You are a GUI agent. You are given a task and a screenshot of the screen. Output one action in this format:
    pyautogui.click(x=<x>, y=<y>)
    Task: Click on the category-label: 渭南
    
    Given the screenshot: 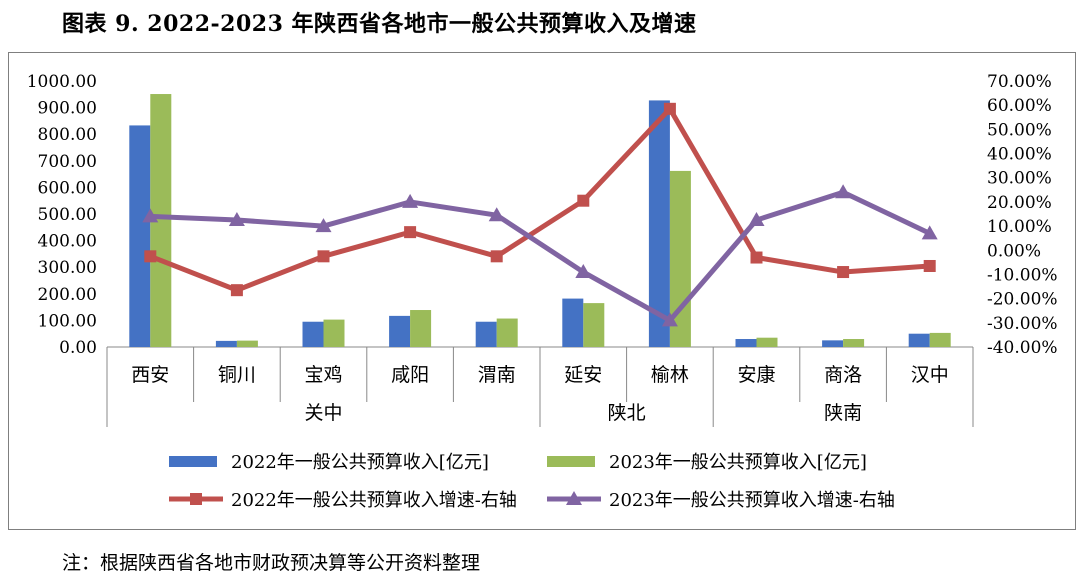 What is the action you would take?
    pyautogui.click(x=497, y=375)
    